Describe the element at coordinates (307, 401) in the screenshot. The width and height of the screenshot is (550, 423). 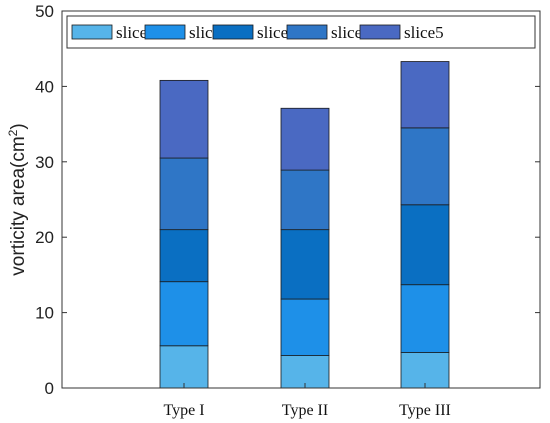
I see `x-axis-ticks: Type I Type II Type III` at that location.